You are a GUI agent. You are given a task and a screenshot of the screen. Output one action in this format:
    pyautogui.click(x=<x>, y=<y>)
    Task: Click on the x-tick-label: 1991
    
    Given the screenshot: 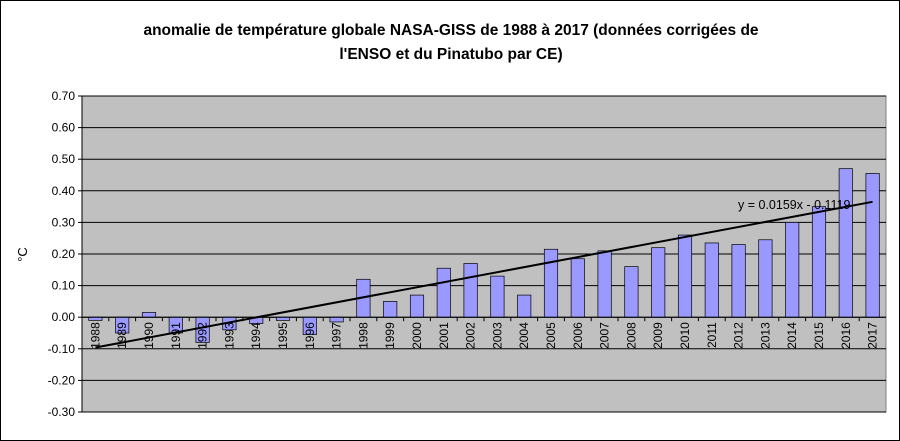 What is the action you would take?
    pyautogui.click(x=176, y=335)
    